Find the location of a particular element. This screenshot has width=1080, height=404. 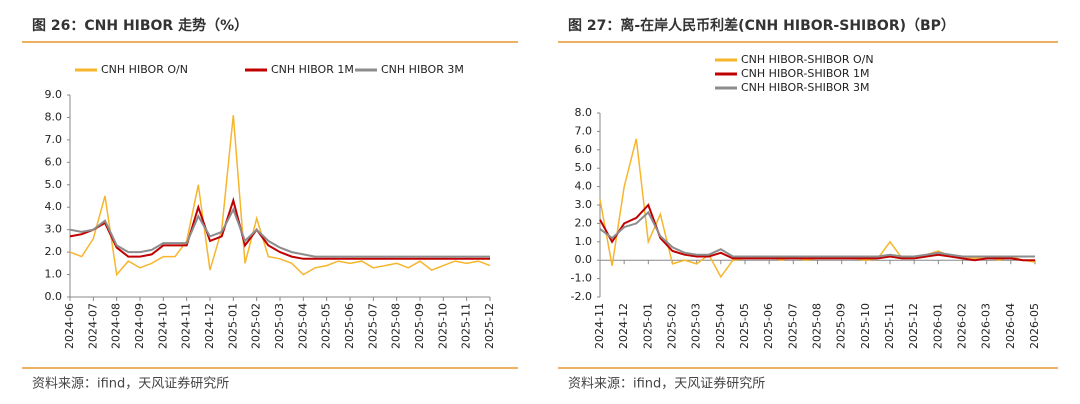

x-tick-label: 2026-05 is located at coordinates (1034, 326).